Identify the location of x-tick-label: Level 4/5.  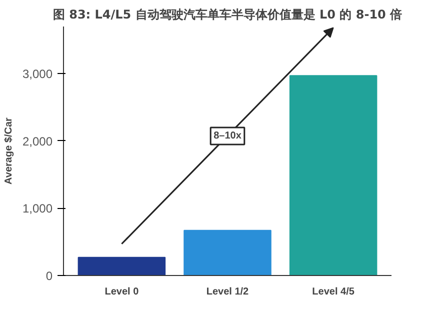
(333, 292).